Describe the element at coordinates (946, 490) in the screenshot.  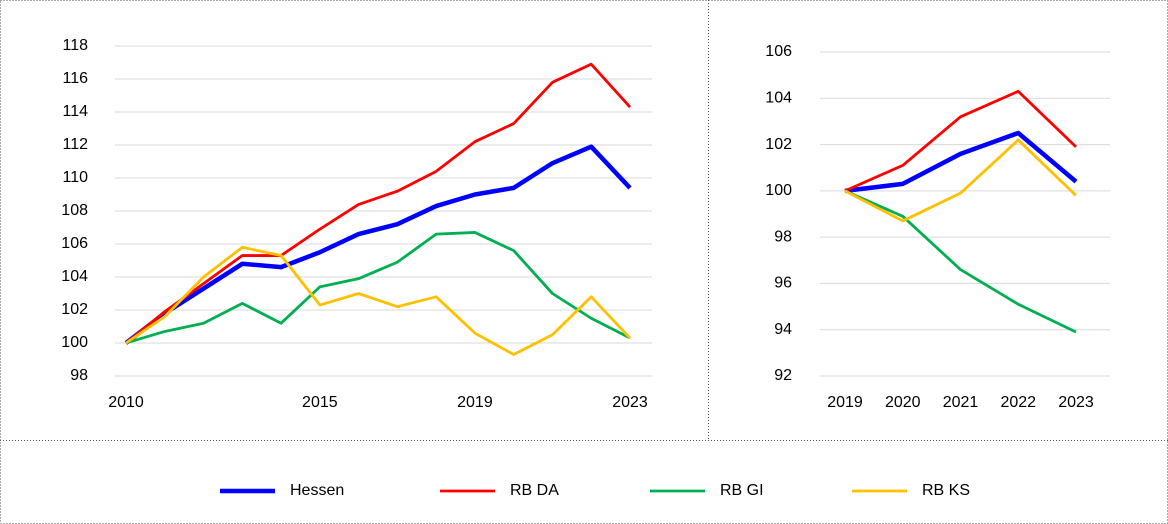
I see `legend-label: RB KS` at that location.